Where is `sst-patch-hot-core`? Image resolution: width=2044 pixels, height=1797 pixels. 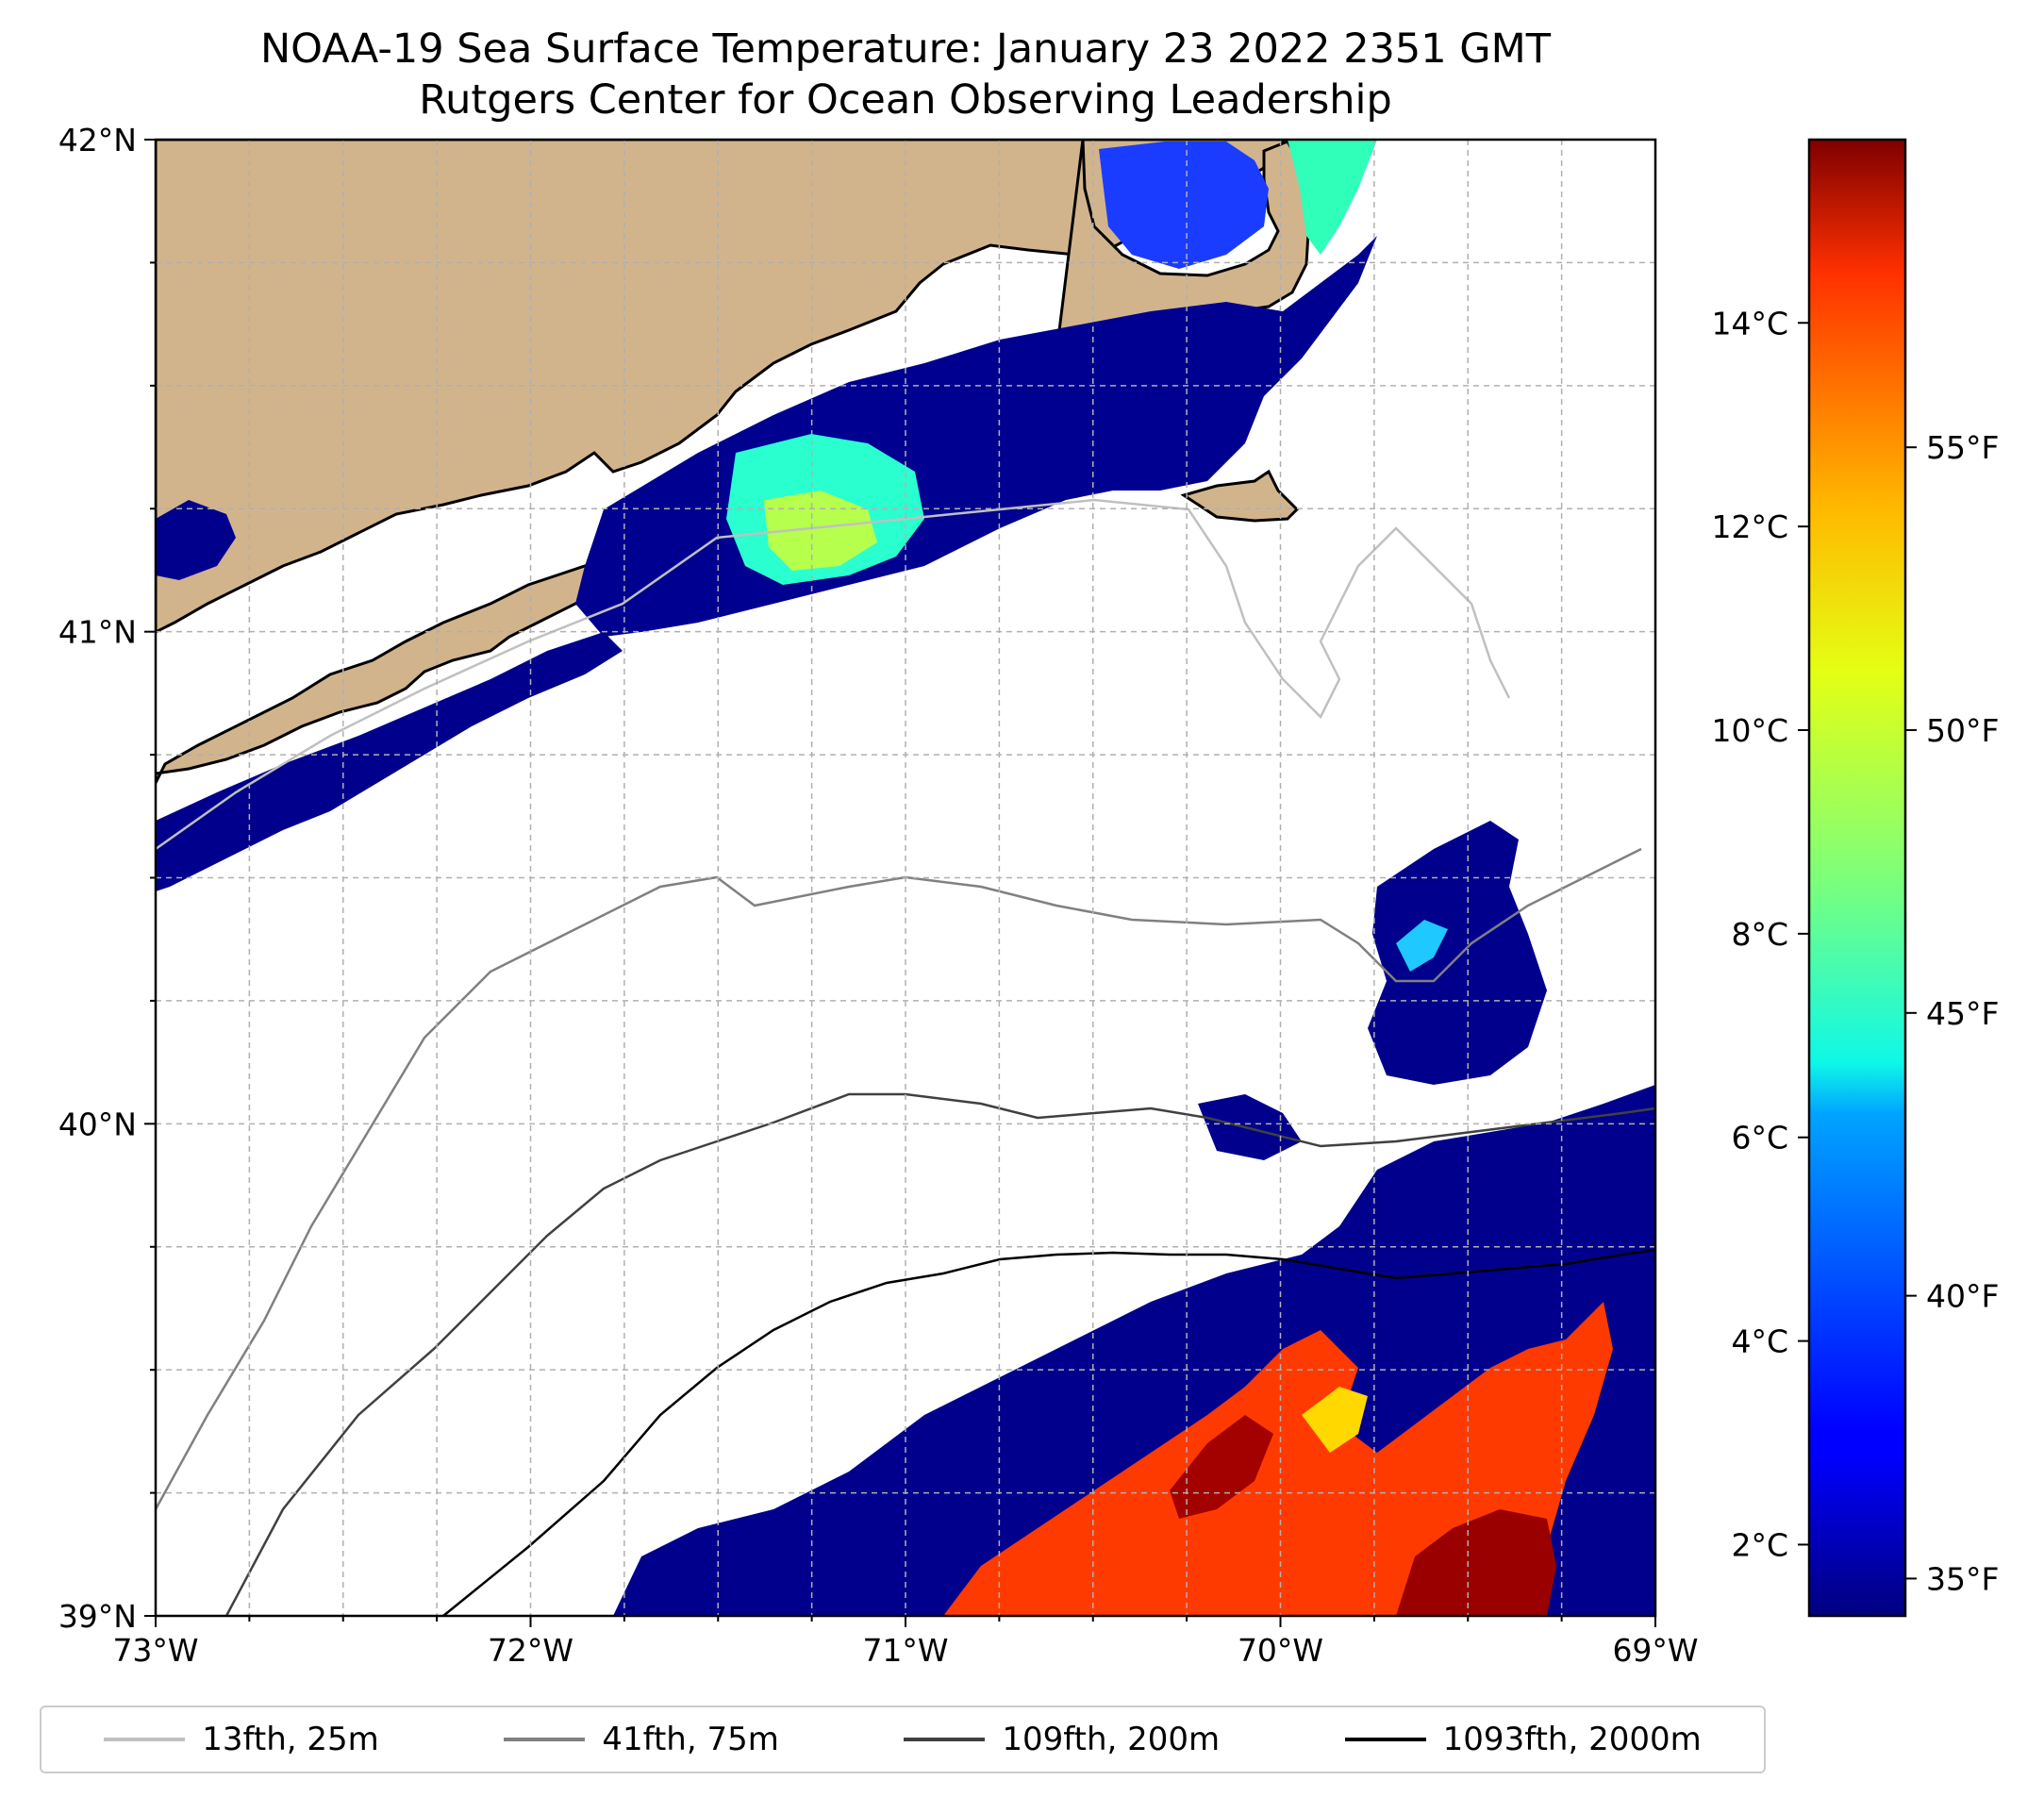
sst-patch-hot-core is located at coordinates (1476, 1562).